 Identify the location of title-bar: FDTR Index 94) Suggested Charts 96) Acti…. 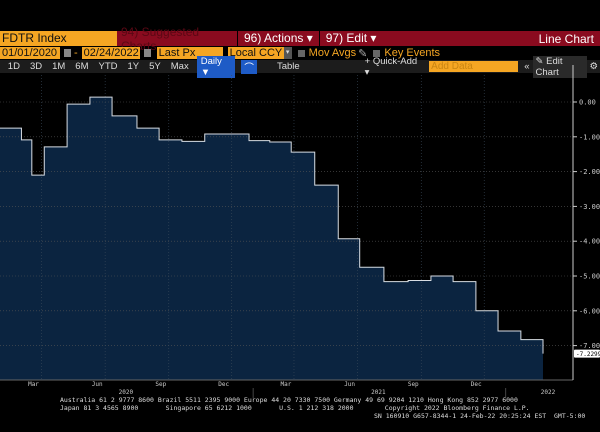
(300, 39).